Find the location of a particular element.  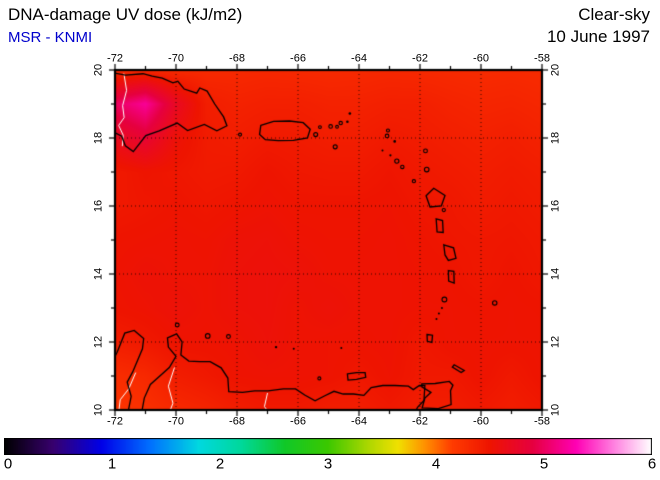

lat-tick-label-left: 14 is located at coordinates (98, 274).